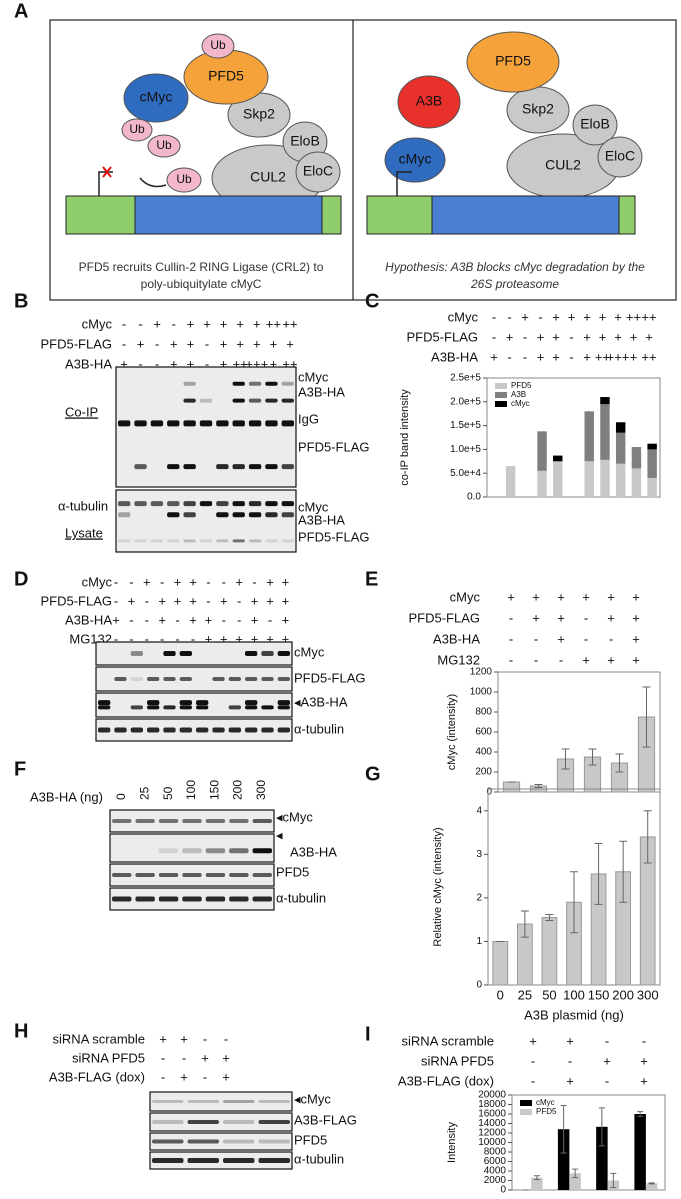 Image resolution: width=681 pixels, height=1199 pixels. Describe the element at coordinates (405, 437) in the screenshot. I see `y-axis-label: co-IP band intensity` at that location.